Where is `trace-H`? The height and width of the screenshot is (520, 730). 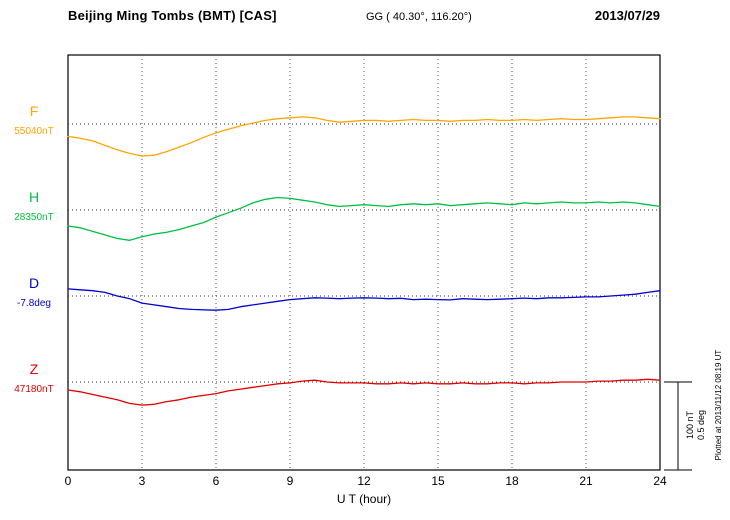 trace-H is located at coordinates (364, 218).